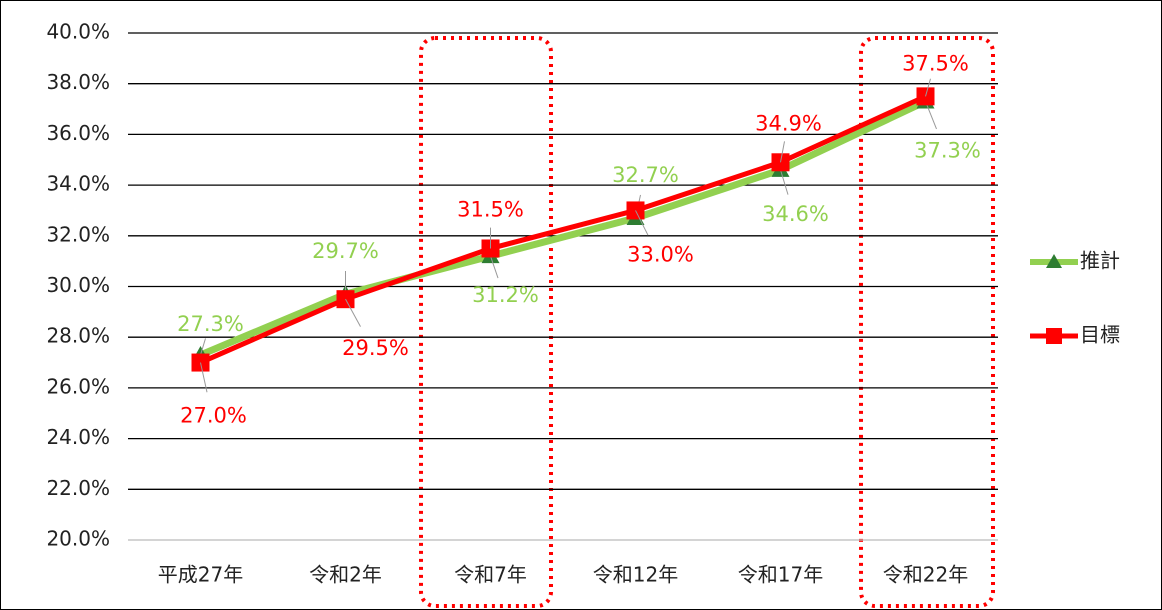 This screenshot has width=1162, height=610. What do you see at coordinates (947, 150) in the screenshot?
I see `data-label: 37.3%` at bounding box center [947, 150].